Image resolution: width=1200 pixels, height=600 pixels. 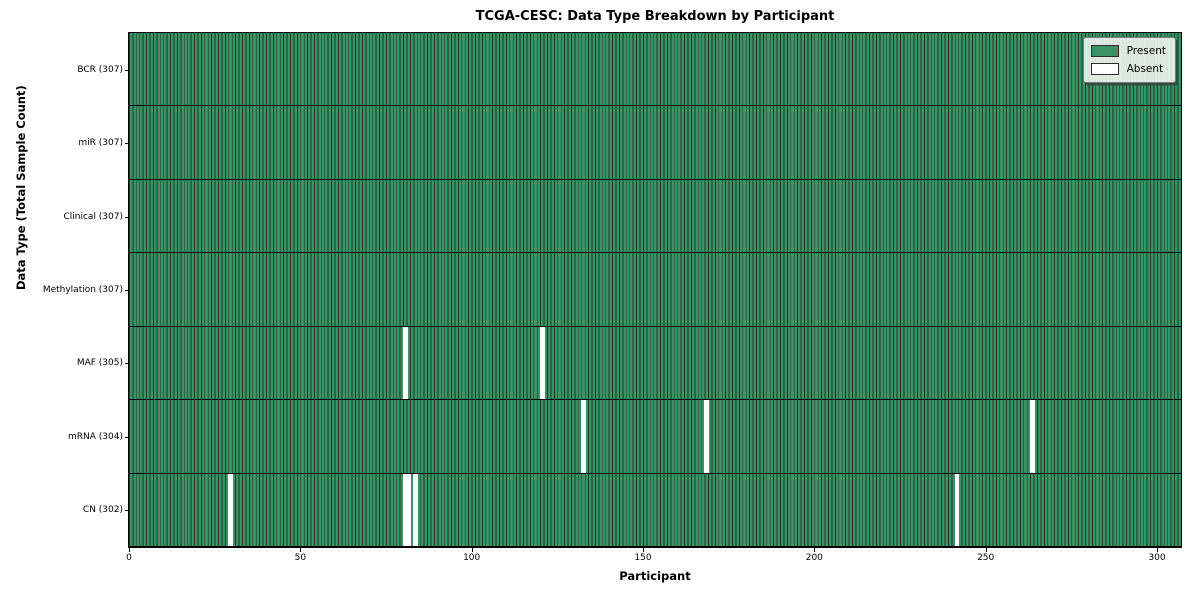 I want to click on y-tick-label: miR (307), so click(x=100, y=143).